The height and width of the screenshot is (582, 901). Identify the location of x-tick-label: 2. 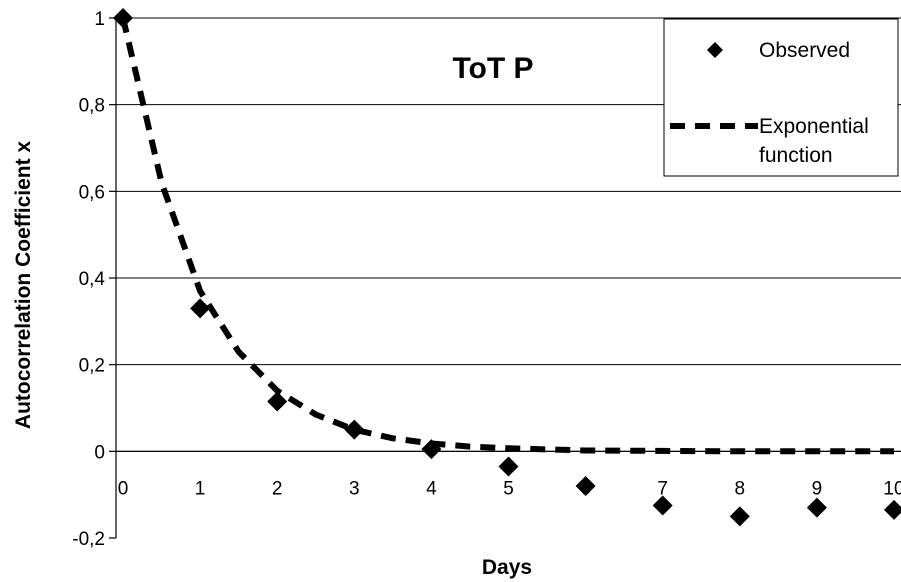
(277, 488).